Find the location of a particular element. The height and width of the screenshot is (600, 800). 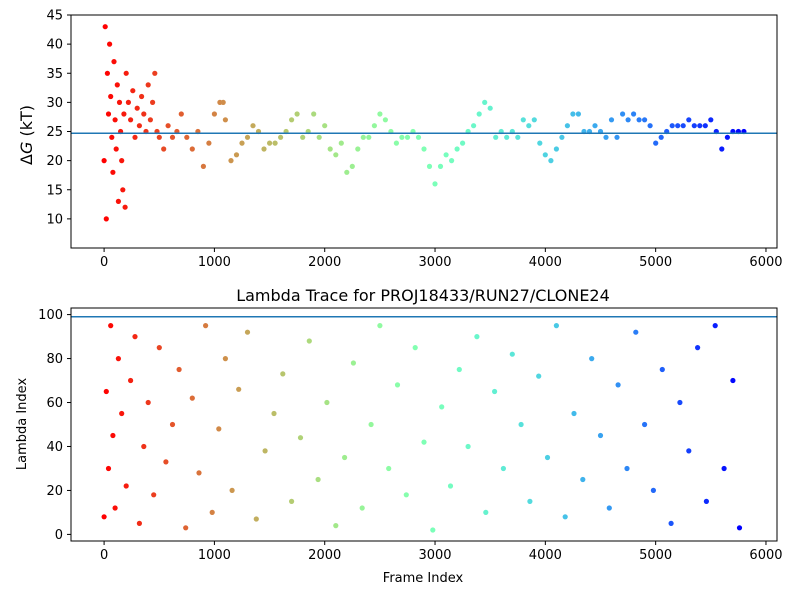

y-tick-label: 100 is located at coordinates (50, 315).